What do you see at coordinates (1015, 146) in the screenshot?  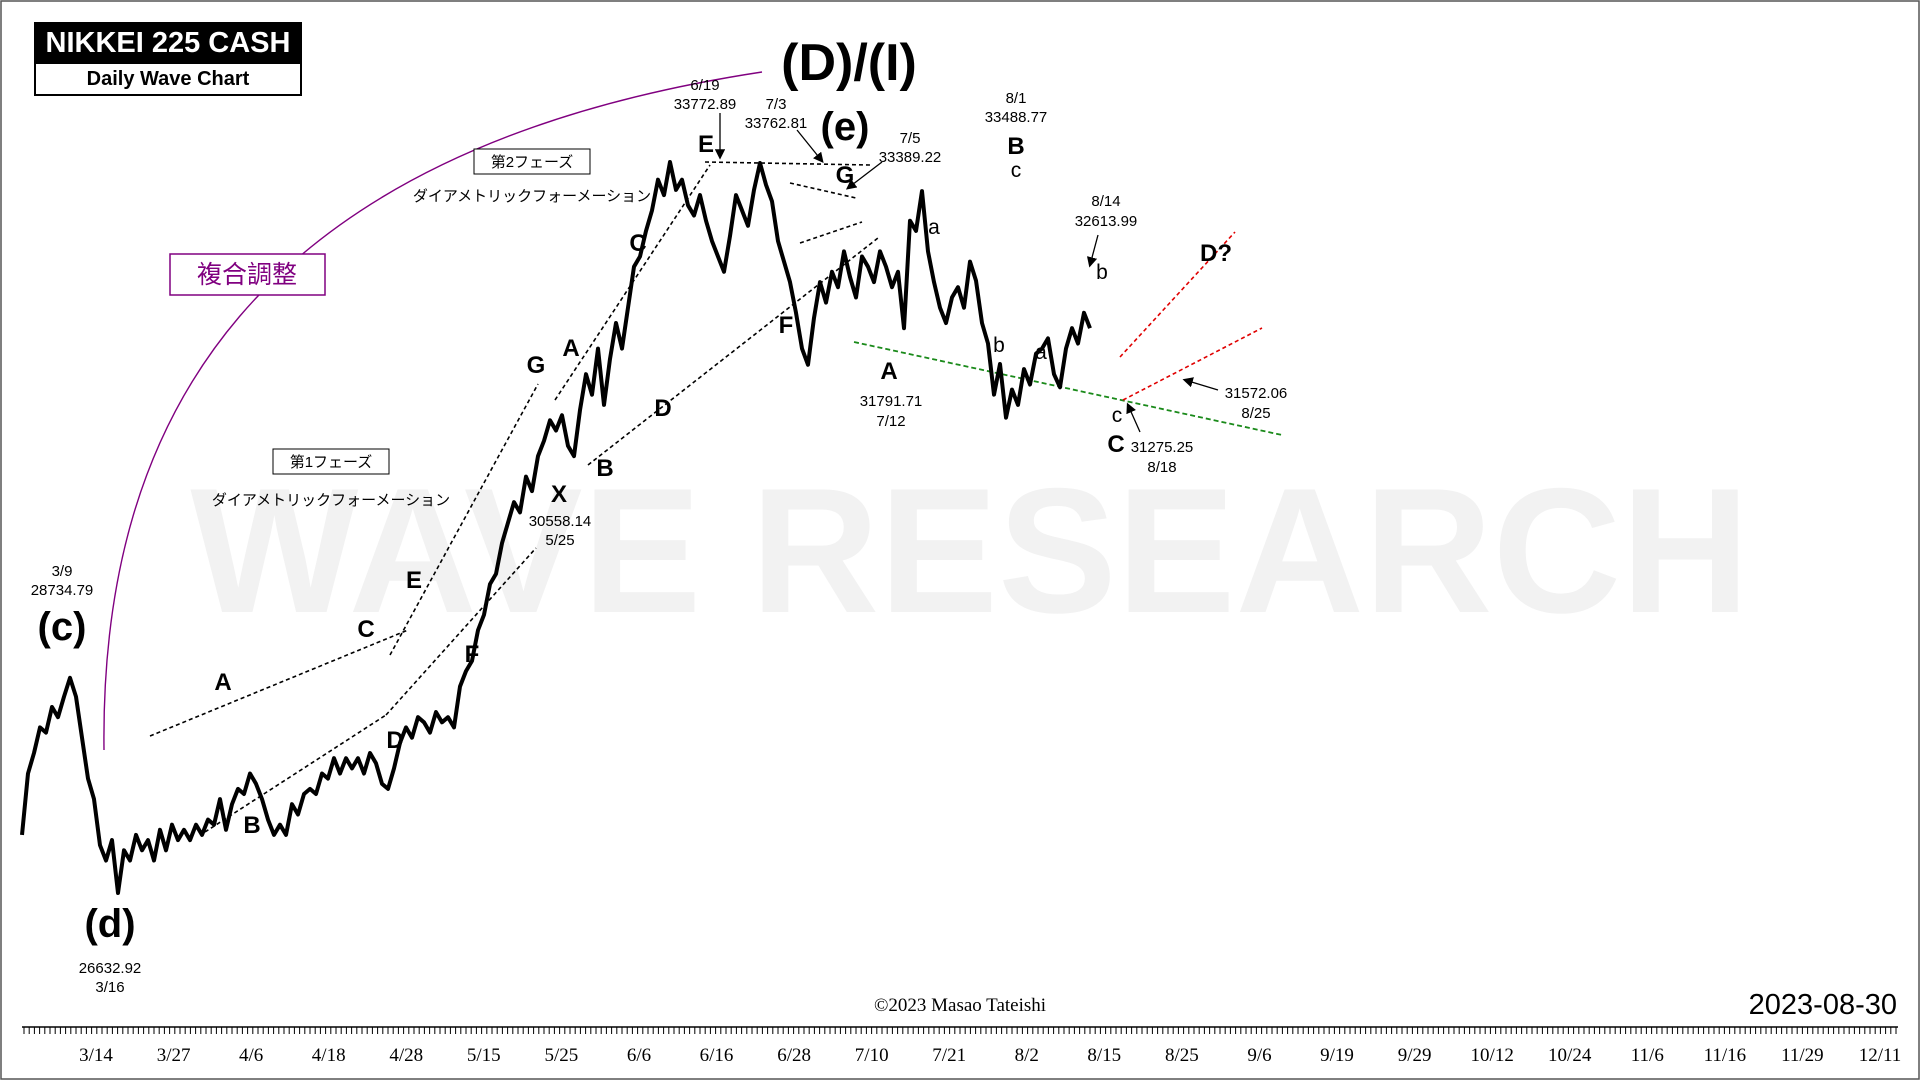 I see `wave-label-B3: B` at bounding box center [1015, 146].